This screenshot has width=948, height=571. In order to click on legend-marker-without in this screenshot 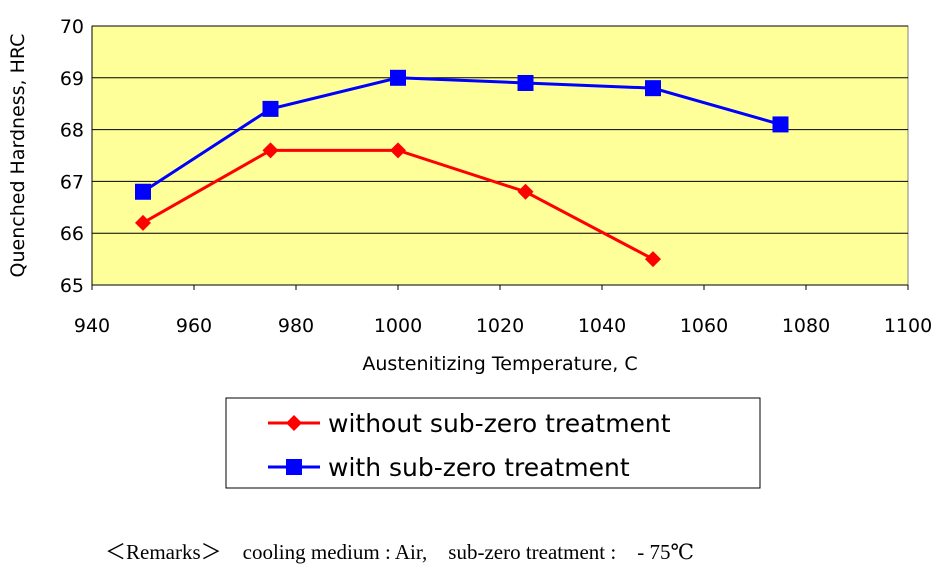, I will do `click(294, 423)`.